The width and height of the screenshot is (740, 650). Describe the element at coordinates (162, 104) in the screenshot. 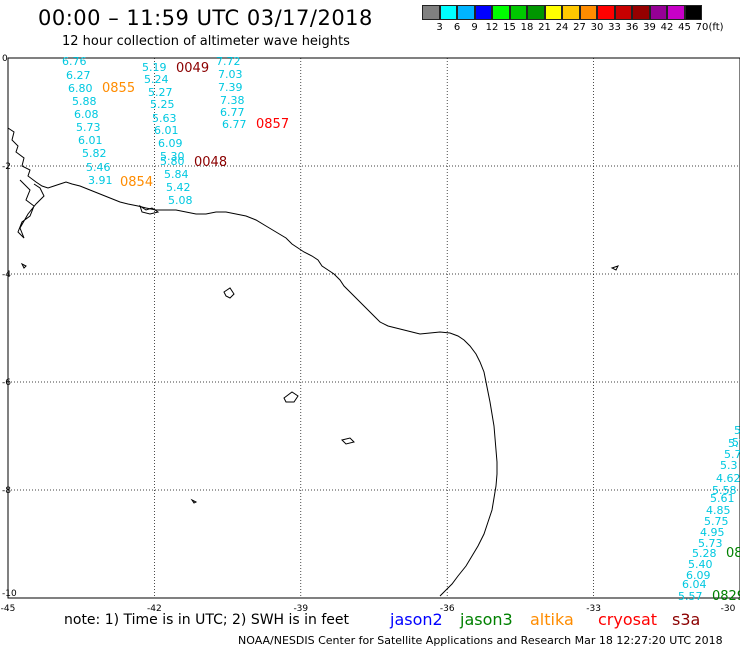

I see `swh-value: 5.25` at that location.